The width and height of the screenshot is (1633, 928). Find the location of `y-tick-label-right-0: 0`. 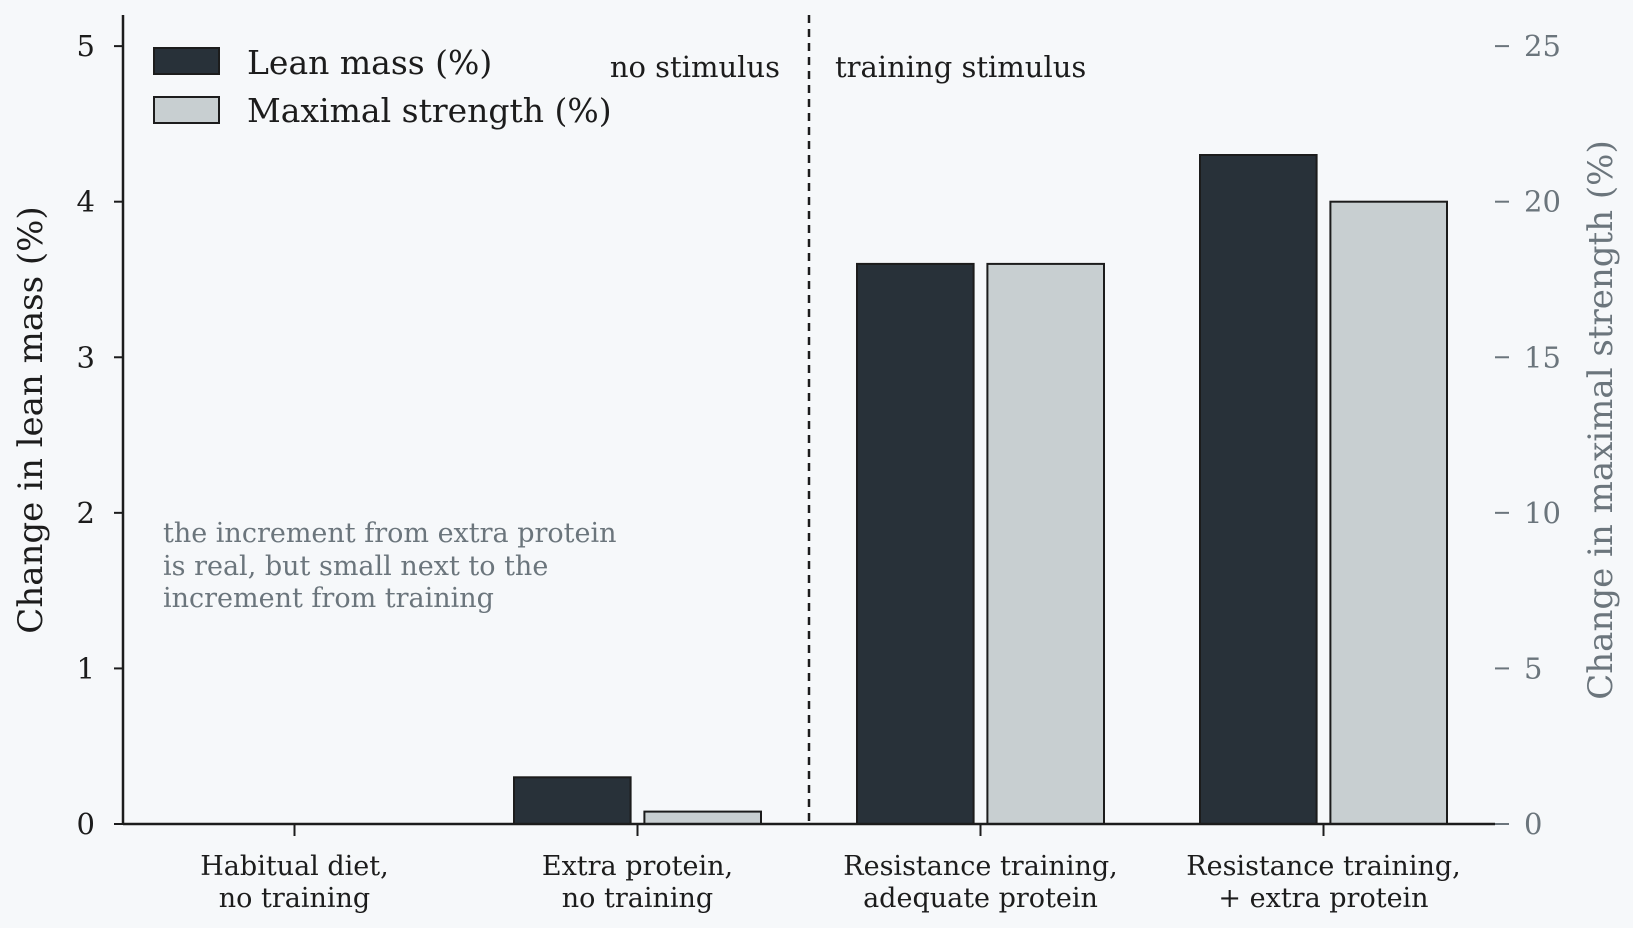

y-tick-label-right-0: 0 is located at coordinates (1533, 824).